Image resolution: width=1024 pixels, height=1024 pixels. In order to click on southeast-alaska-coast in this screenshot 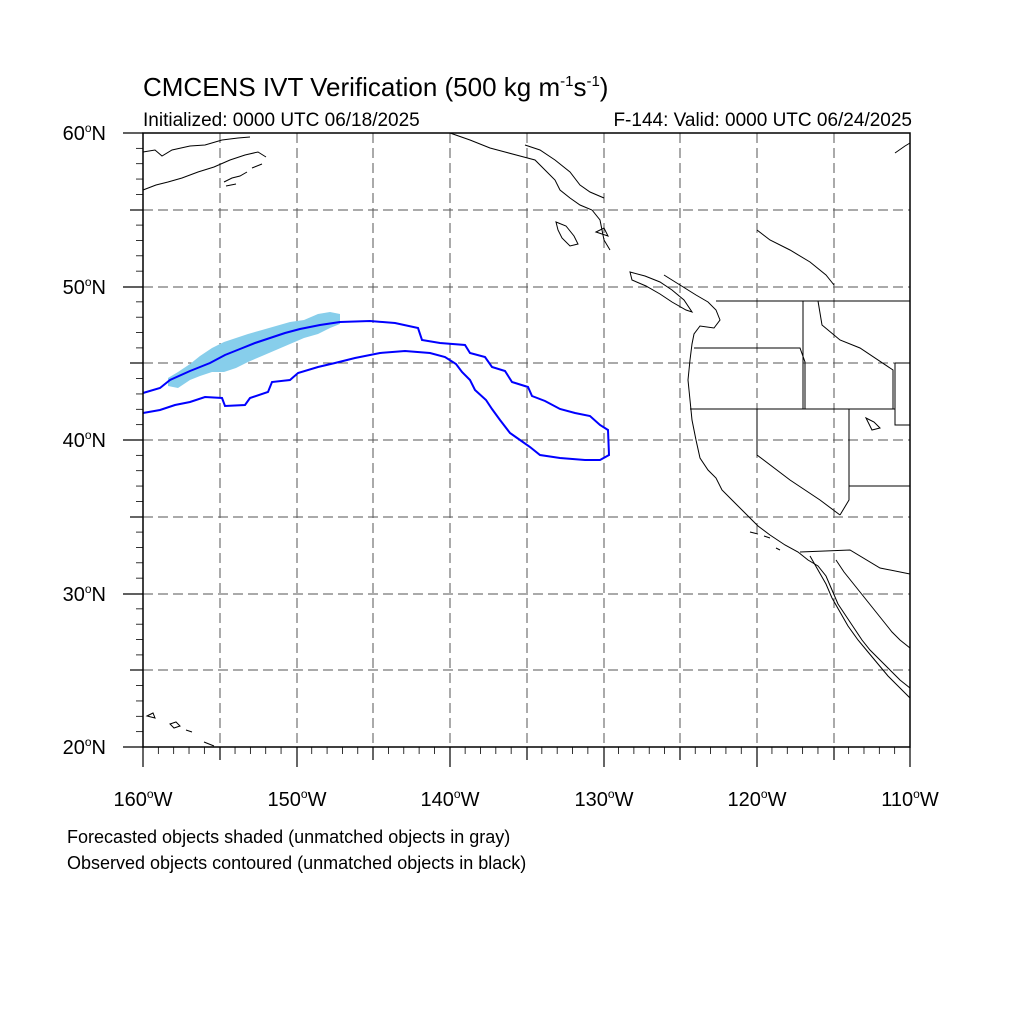, I will do `click(564, 171)`.